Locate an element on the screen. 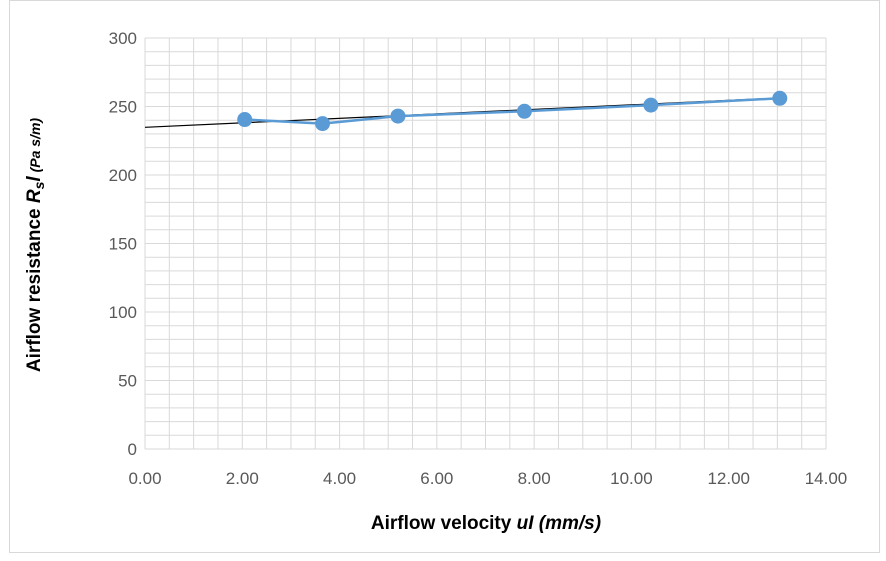 This screenshot has width=886, height=561. x-tick-label: 14.00 is located at coordinates (826, 478).